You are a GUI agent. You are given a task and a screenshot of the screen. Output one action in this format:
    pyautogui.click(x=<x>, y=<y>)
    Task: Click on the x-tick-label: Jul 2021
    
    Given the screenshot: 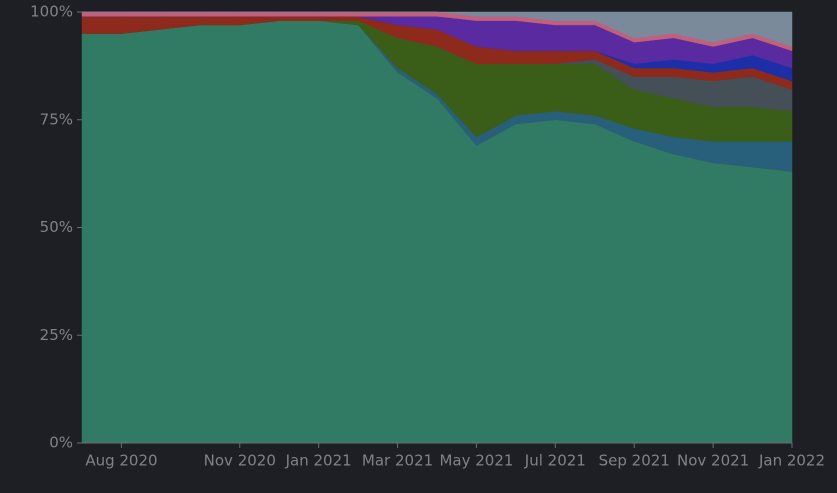 What is the action you would take?
    pyautogui.click(x=555, y=461)
    